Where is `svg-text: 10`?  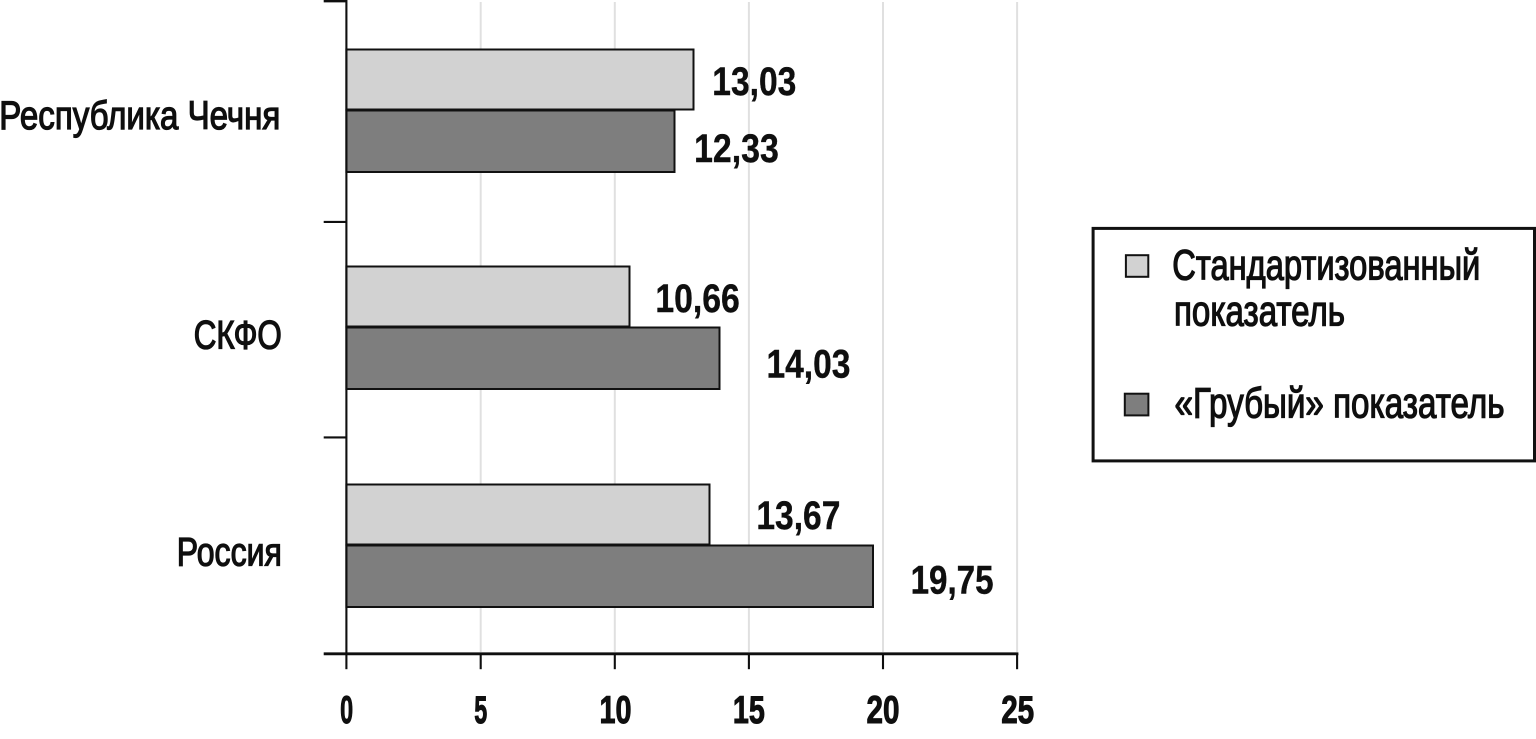 svg-text: 10 is located at coordinates (616, 710).